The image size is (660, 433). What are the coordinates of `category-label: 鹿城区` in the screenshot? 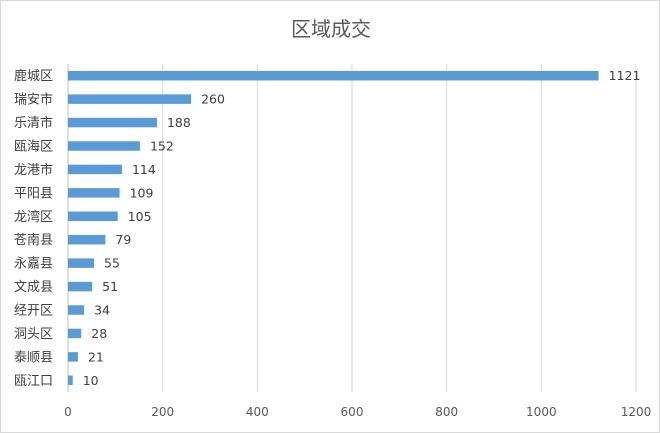 It's located at (33, 76).